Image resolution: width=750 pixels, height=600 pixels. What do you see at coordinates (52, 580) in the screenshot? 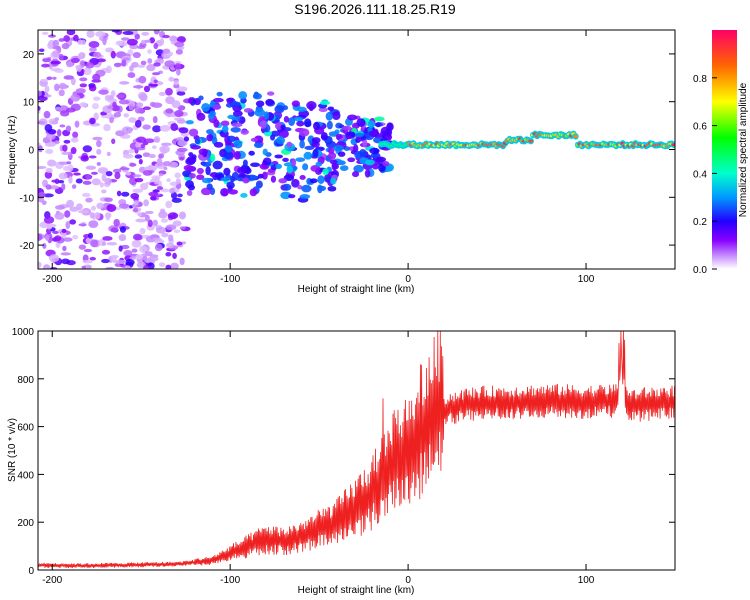
I see `snr-xtick-label: -200` at bounding box center [52, 580].